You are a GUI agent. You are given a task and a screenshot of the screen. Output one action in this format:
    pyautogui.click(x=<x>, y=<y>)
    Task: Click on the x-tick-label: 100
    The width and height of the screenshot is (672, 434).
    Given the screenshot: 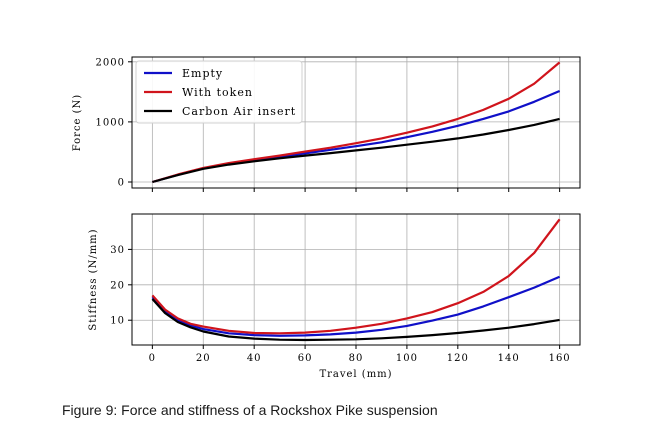 What is the action you would take?
    pyautogui.click(x=407, y=358)
    